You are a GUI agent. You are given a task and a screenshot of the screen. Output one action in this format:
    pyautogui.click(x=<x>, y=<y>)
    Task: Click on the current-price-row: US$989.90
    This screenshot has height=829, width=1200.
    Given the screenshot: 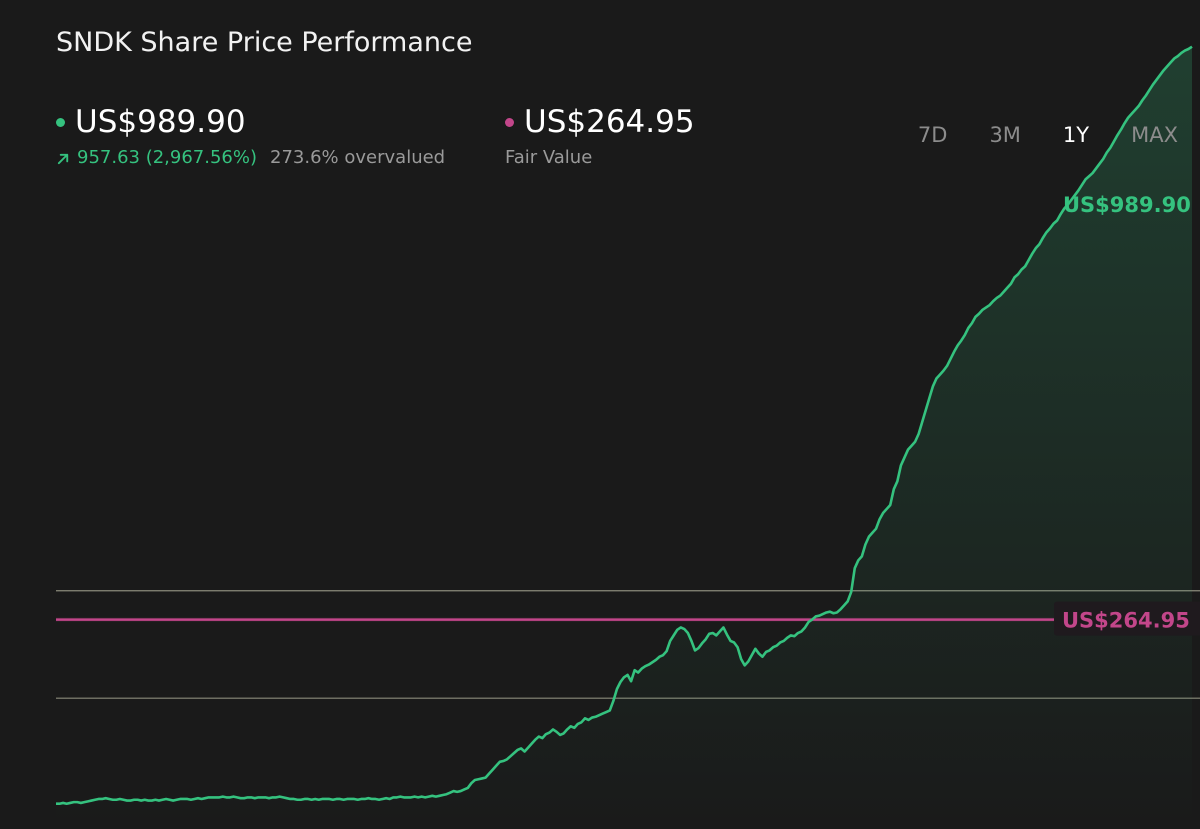 What is the action you would take?
    pyautogui.click(x=250, y=122)
    